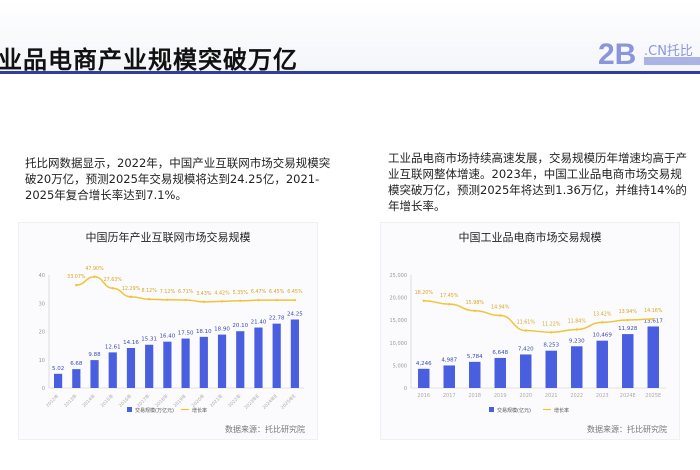 Image resolution: width=700 pixels, height=470 pixels. Describe the element at coordinates (399, 299) in the screenshot. I see `y-tick-label: 20,000` at that location.